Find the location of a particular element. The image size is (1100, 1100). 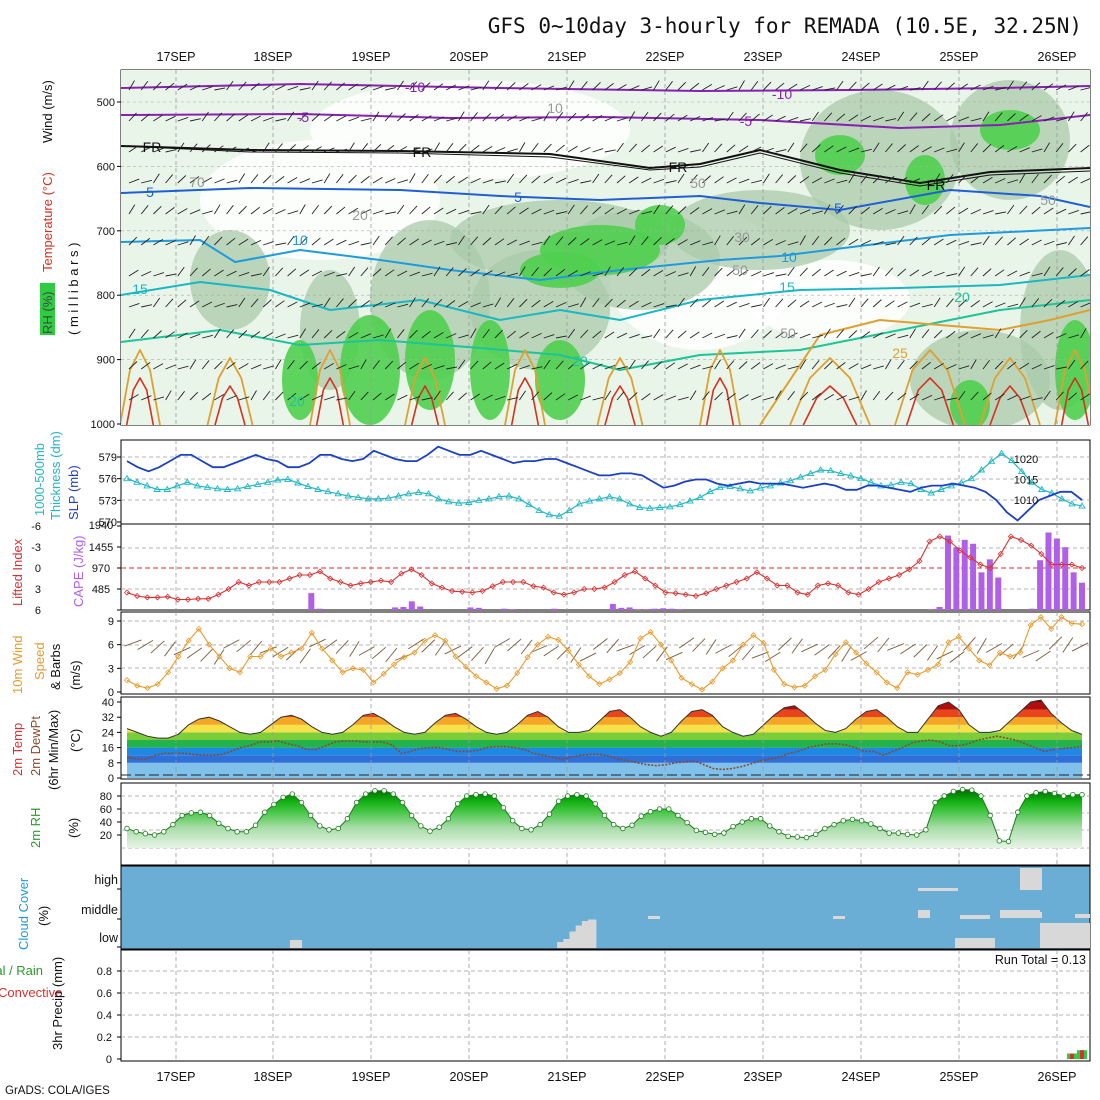

cape-bar is located at coordinates (981, 591).